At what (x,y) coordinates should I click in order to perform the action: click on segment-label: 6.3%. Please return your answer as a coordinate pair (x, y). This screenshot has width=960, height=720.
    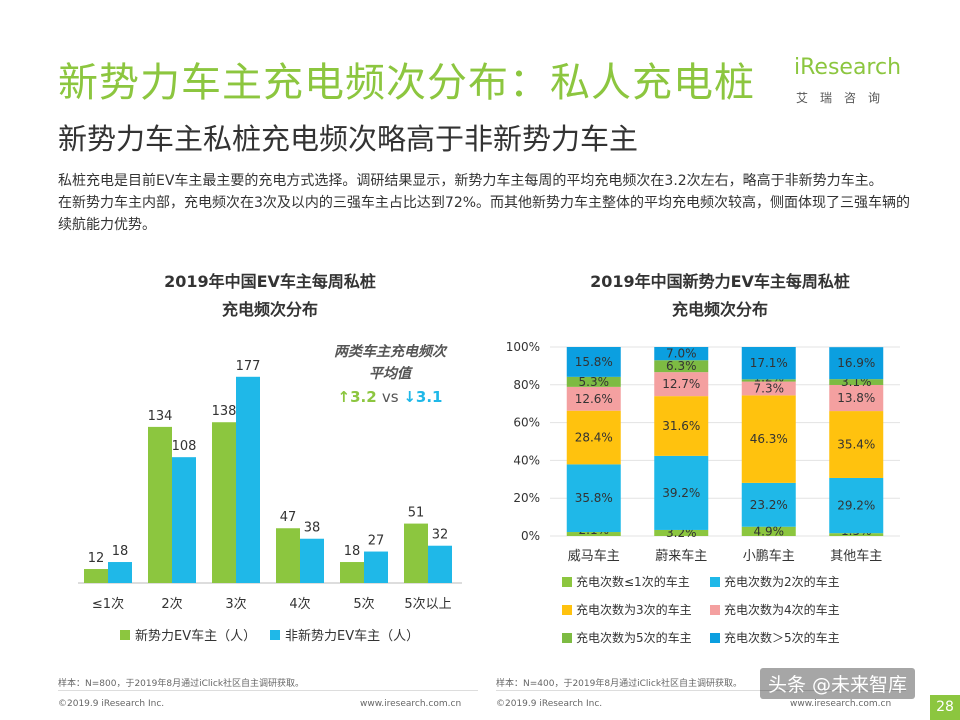
    Looking at the image, I should click on (681, 366).